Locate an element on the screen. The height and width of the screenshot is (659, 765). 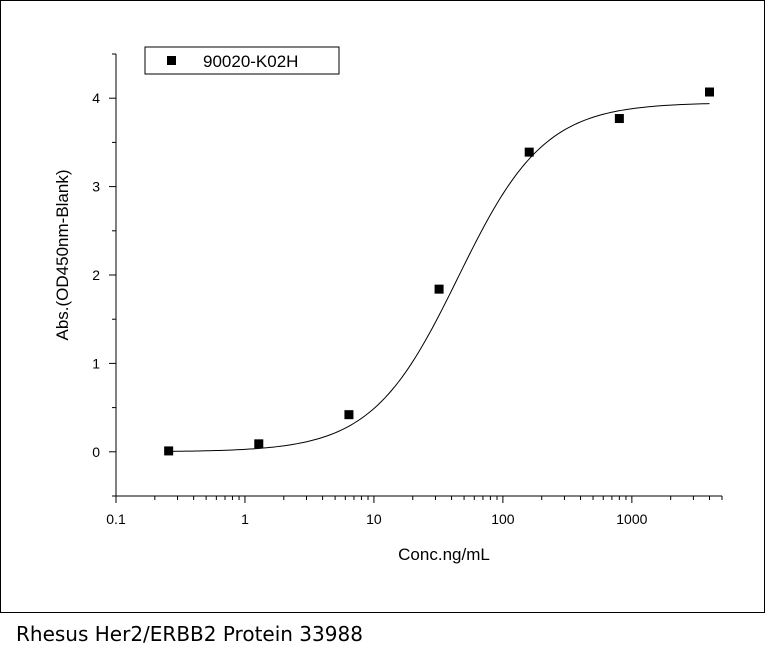
x-minor-ticks is located at coordinates (438, 498).